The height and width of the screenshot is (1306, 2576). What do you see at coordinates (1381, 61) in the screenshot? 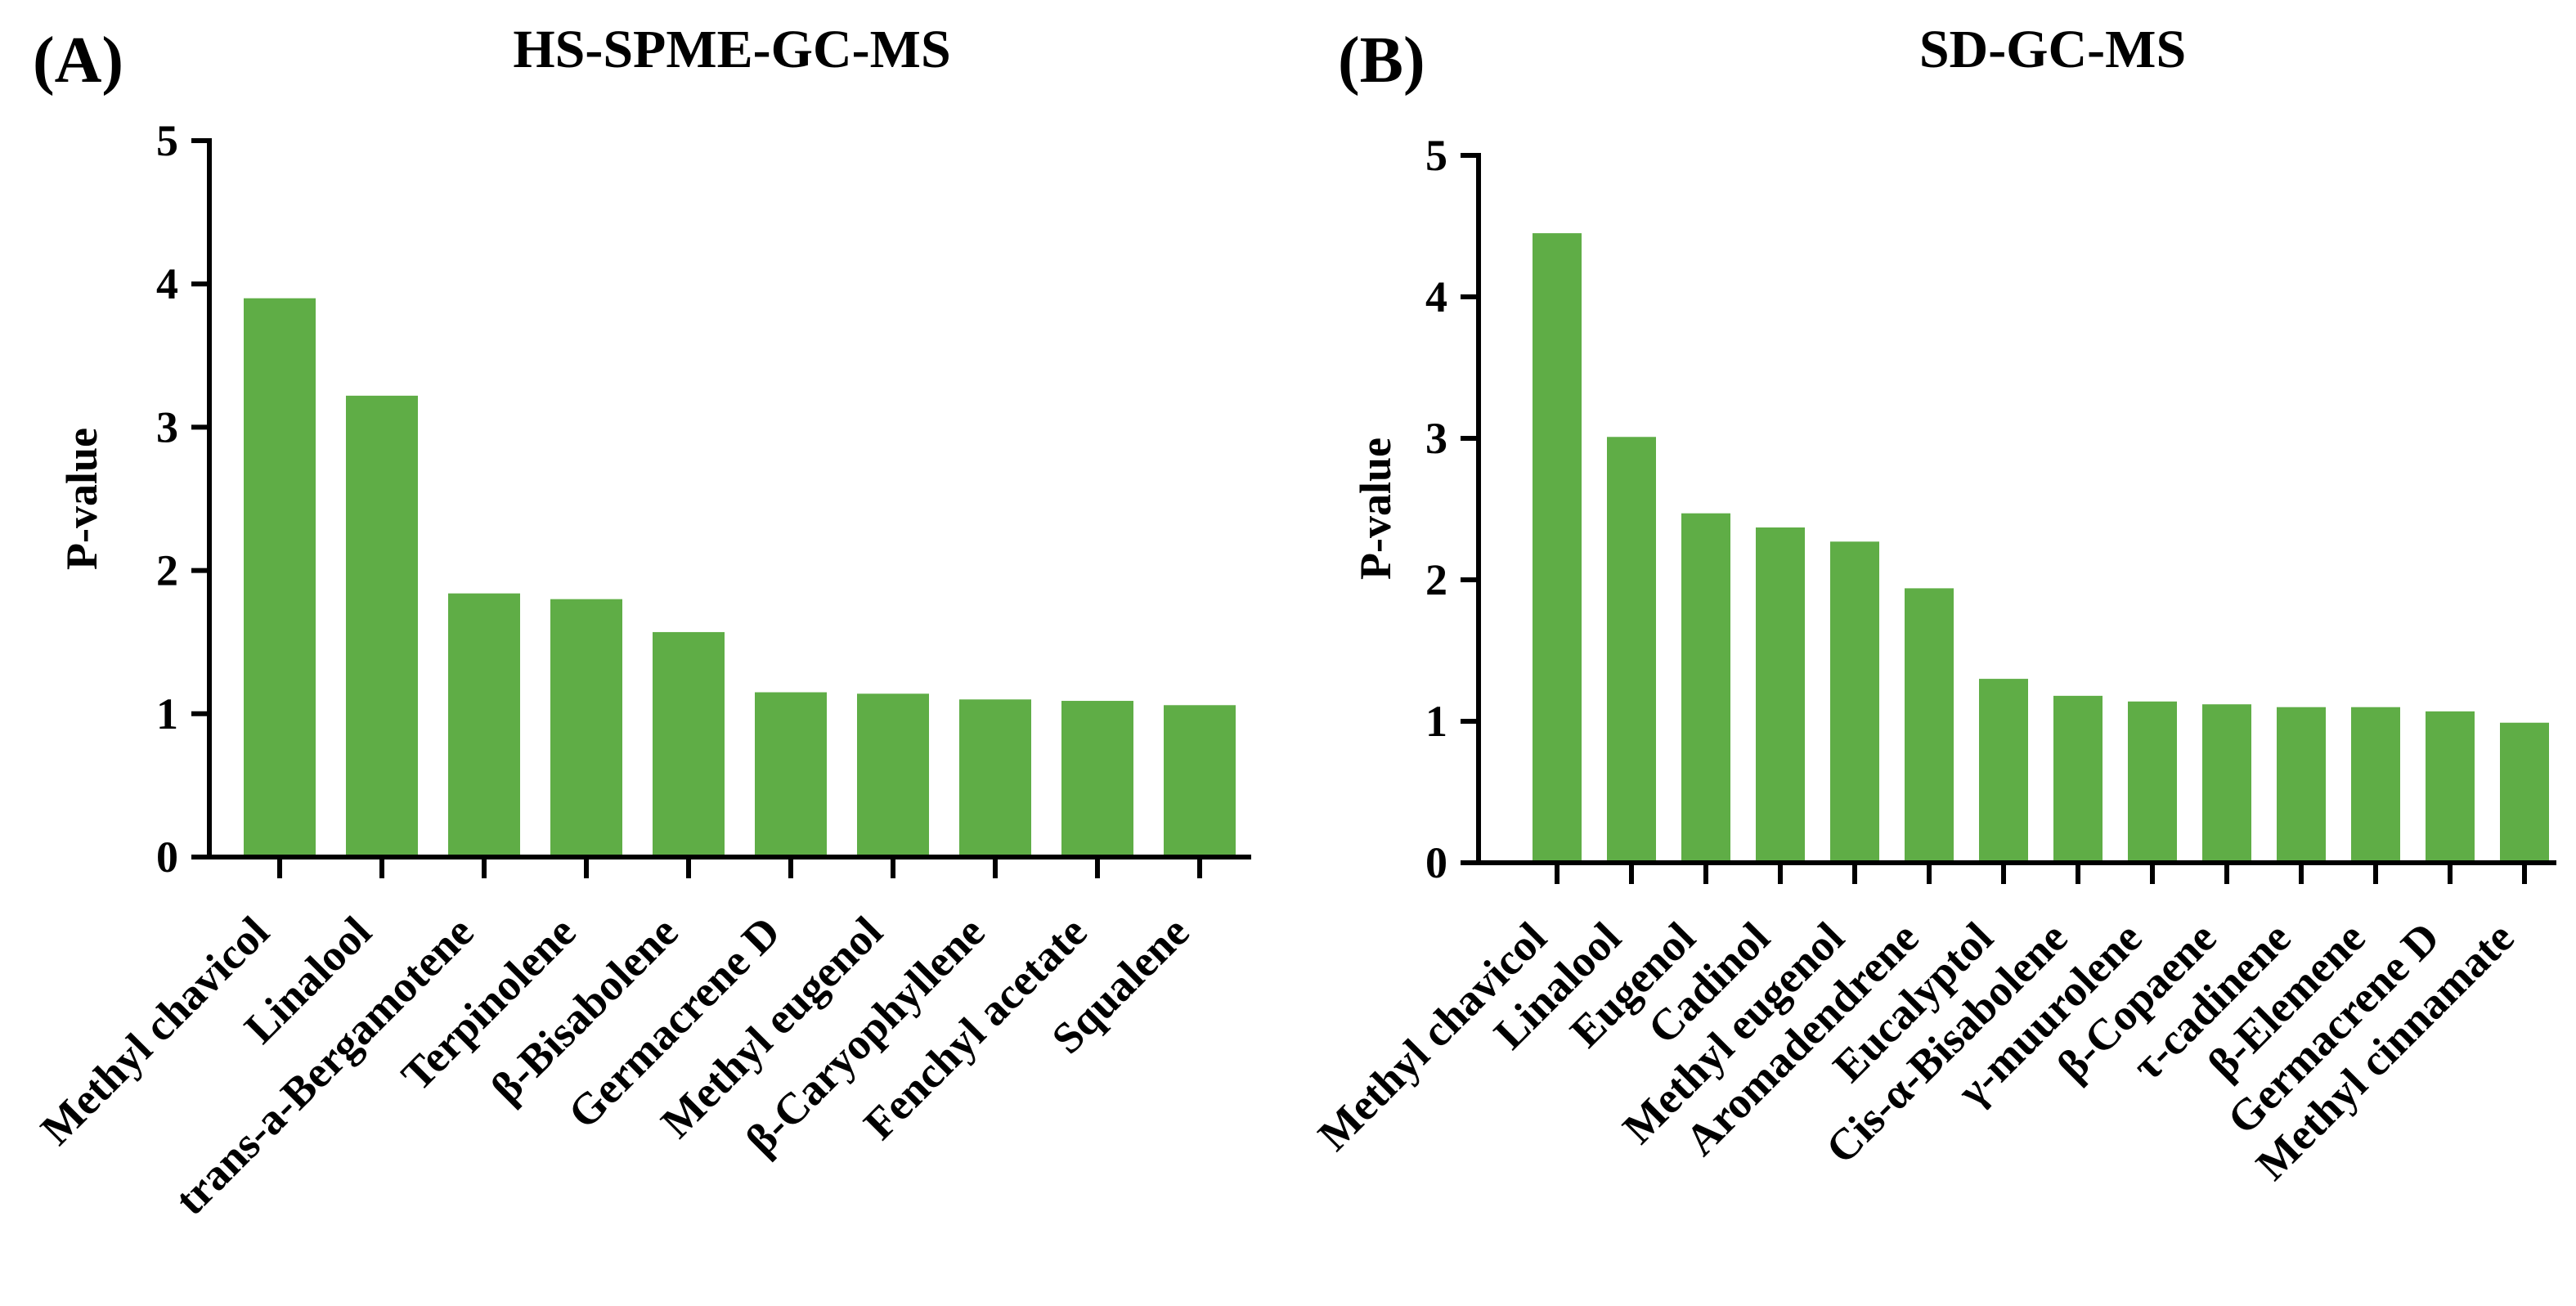
I see `panel-label: (B)` at bounding box center [1381, 61].